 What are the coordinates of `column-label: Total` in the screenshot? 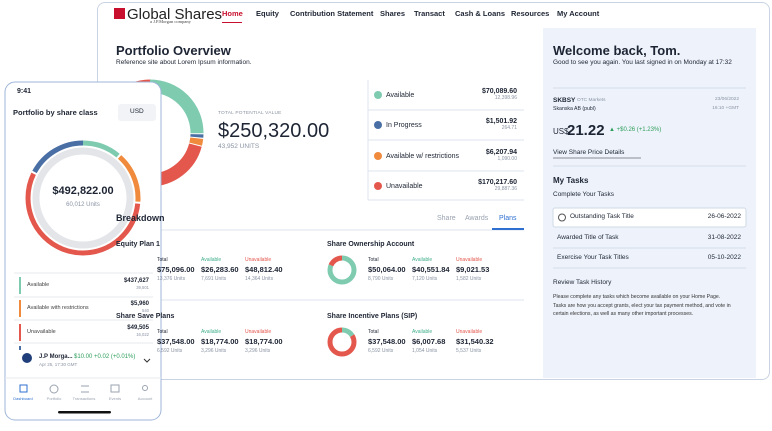 It's located at (162, 332).